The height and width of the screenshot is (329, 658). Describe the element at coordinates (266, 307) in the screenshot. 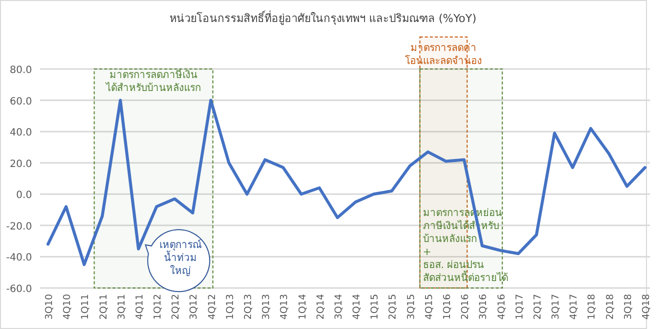

I see `x-tick-label: 3Q13` at that location.